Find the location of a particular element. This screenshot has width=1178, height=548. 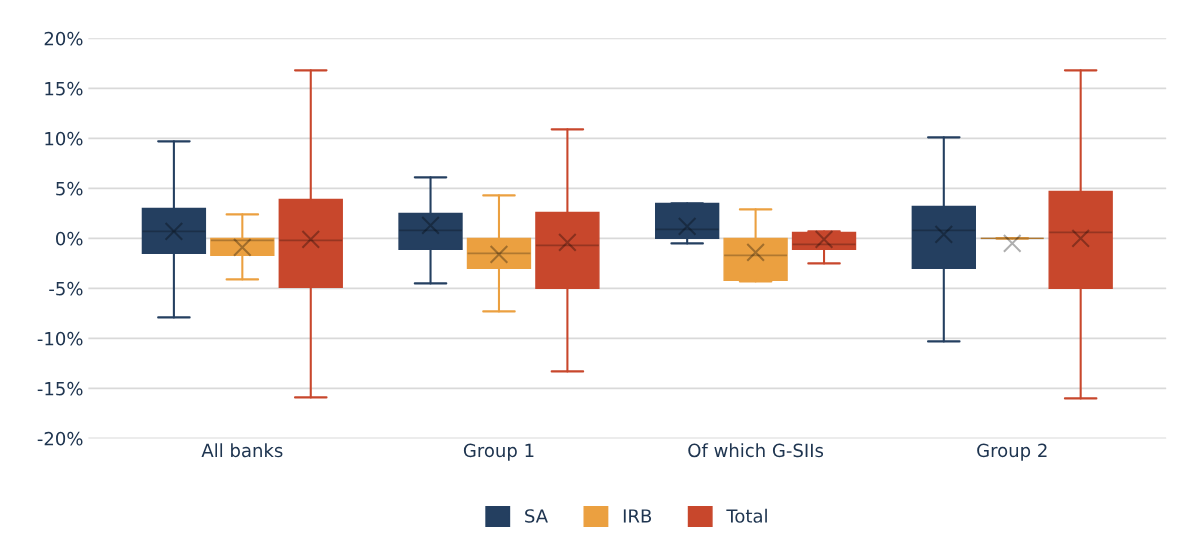

x-tick-label: Group 2 is located at coordinates (1012, 452).